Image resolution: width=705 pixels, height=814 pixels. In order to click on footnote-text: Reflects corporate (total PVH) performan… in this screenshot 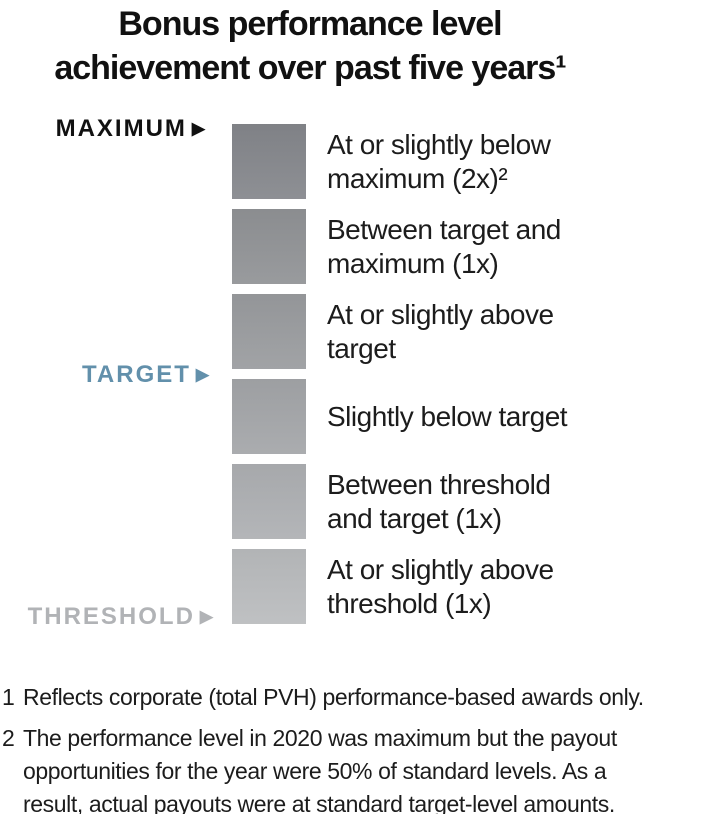, I will do `click(333, 697)`.